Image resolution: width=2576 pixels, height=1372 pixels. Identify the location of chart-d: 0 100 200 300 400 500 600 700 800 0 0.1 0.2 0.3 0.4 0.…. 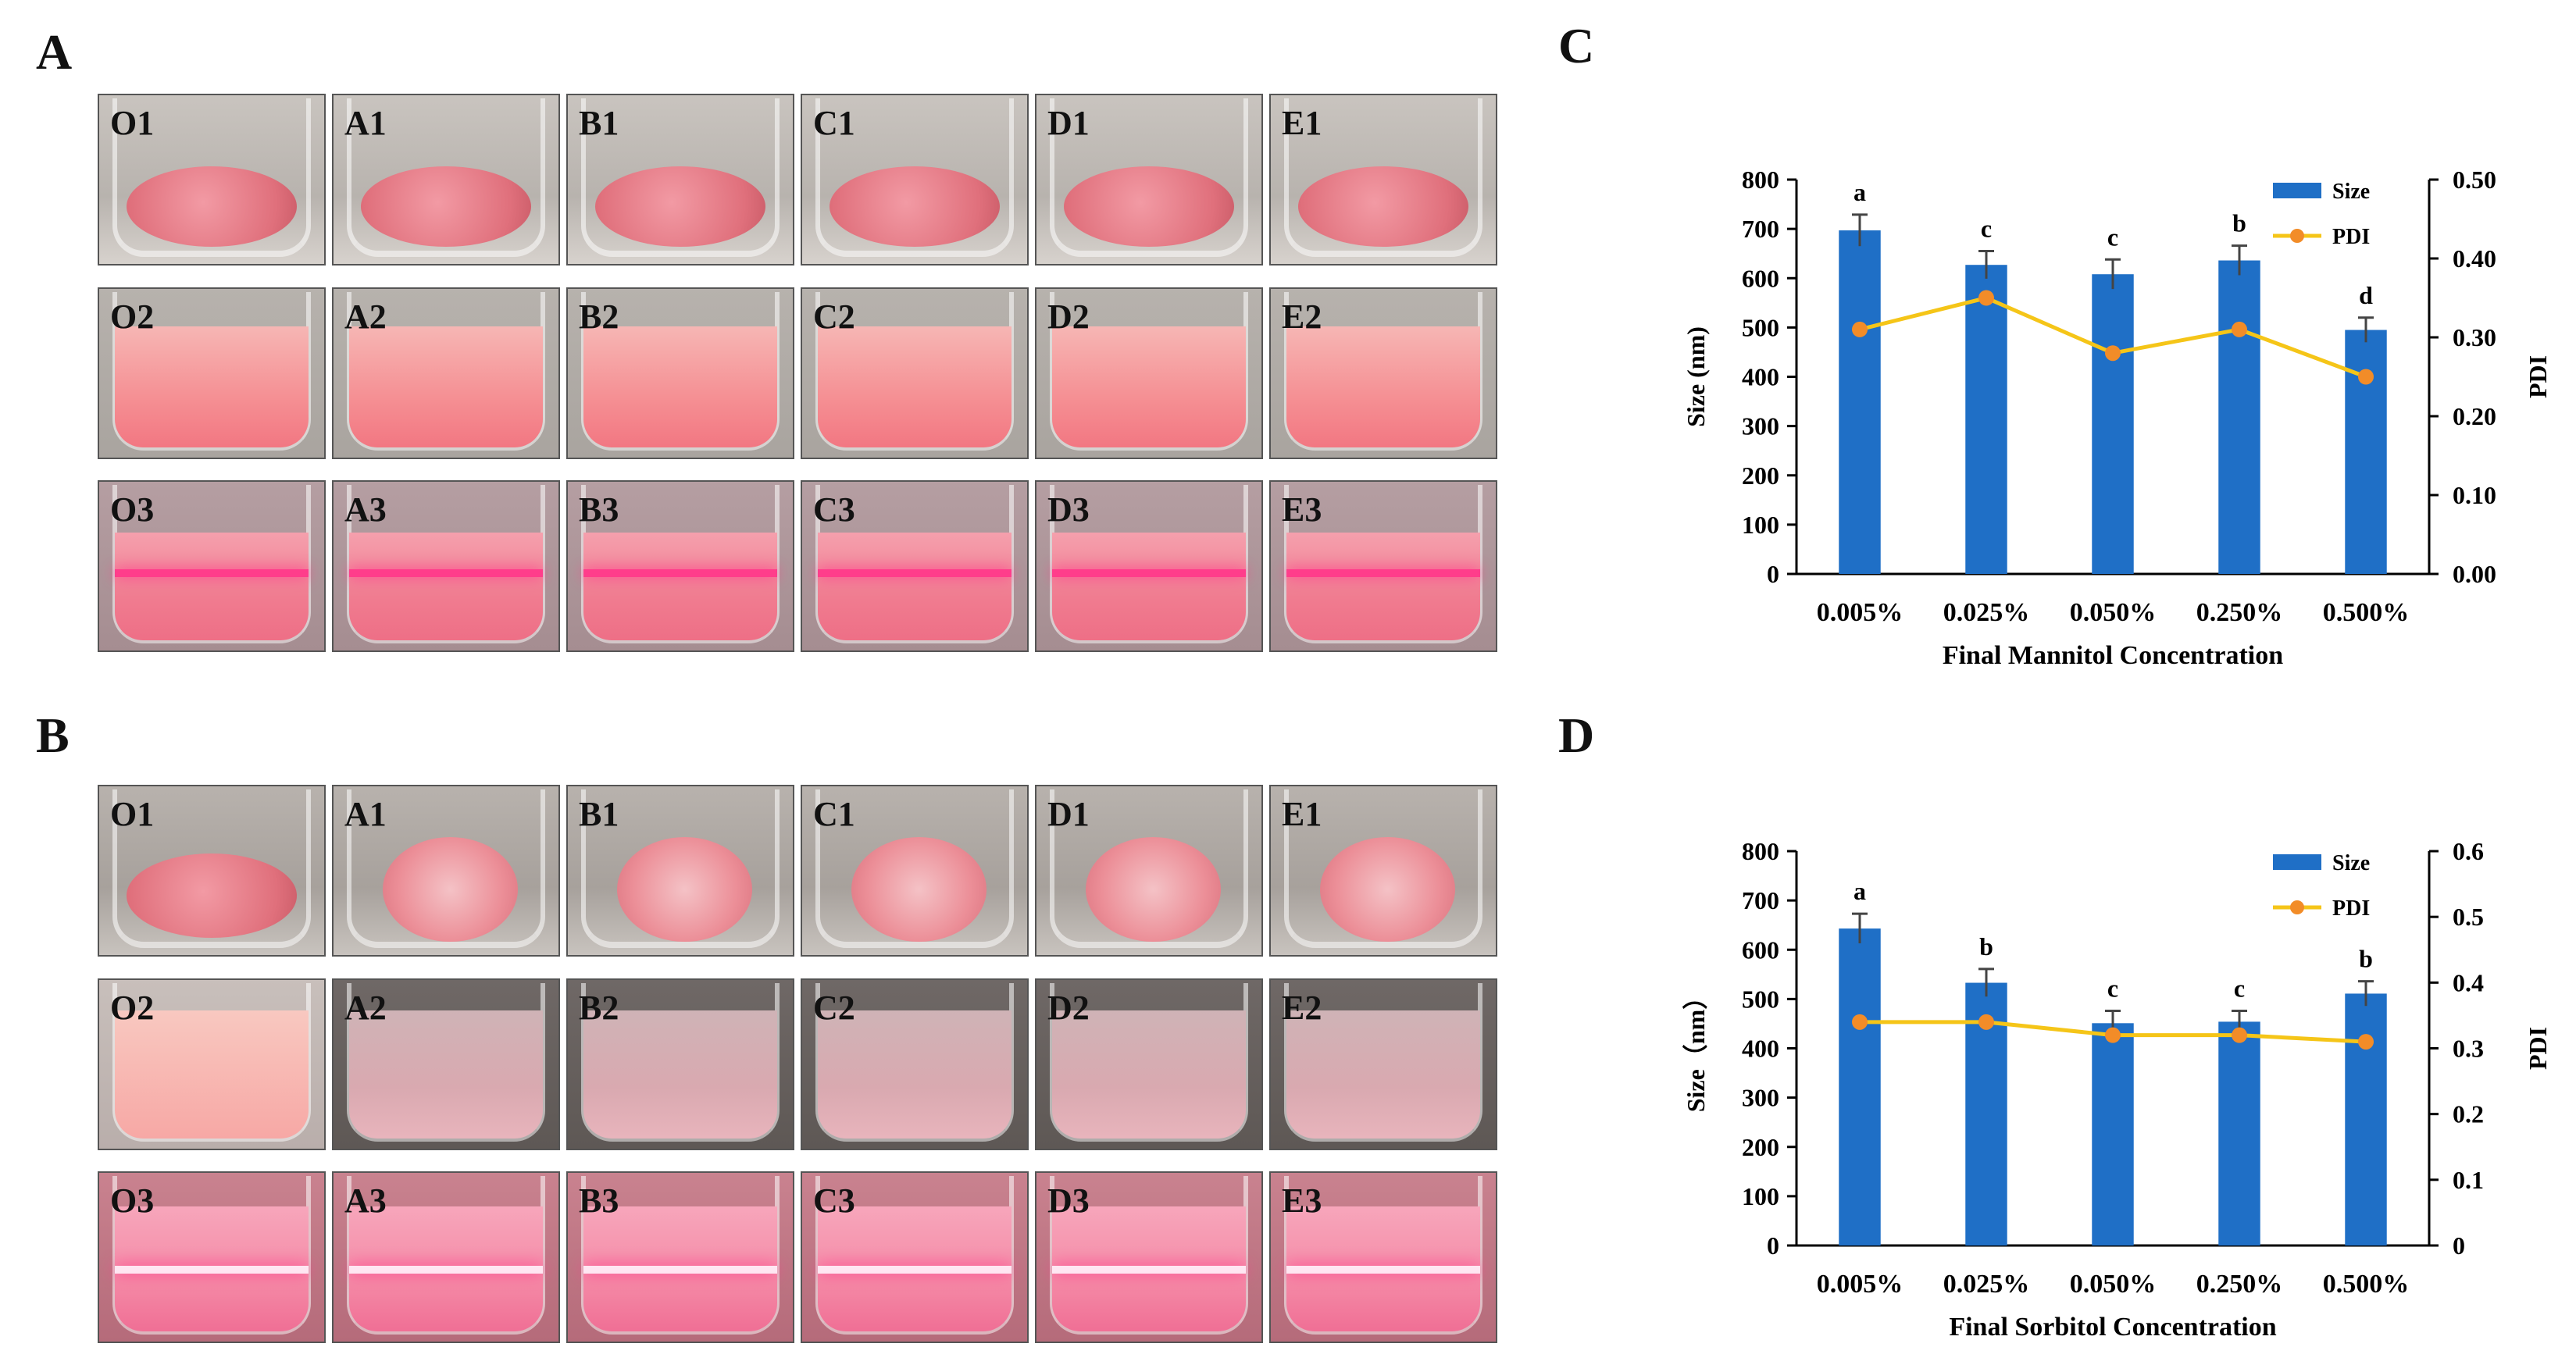
(2101, 1093).